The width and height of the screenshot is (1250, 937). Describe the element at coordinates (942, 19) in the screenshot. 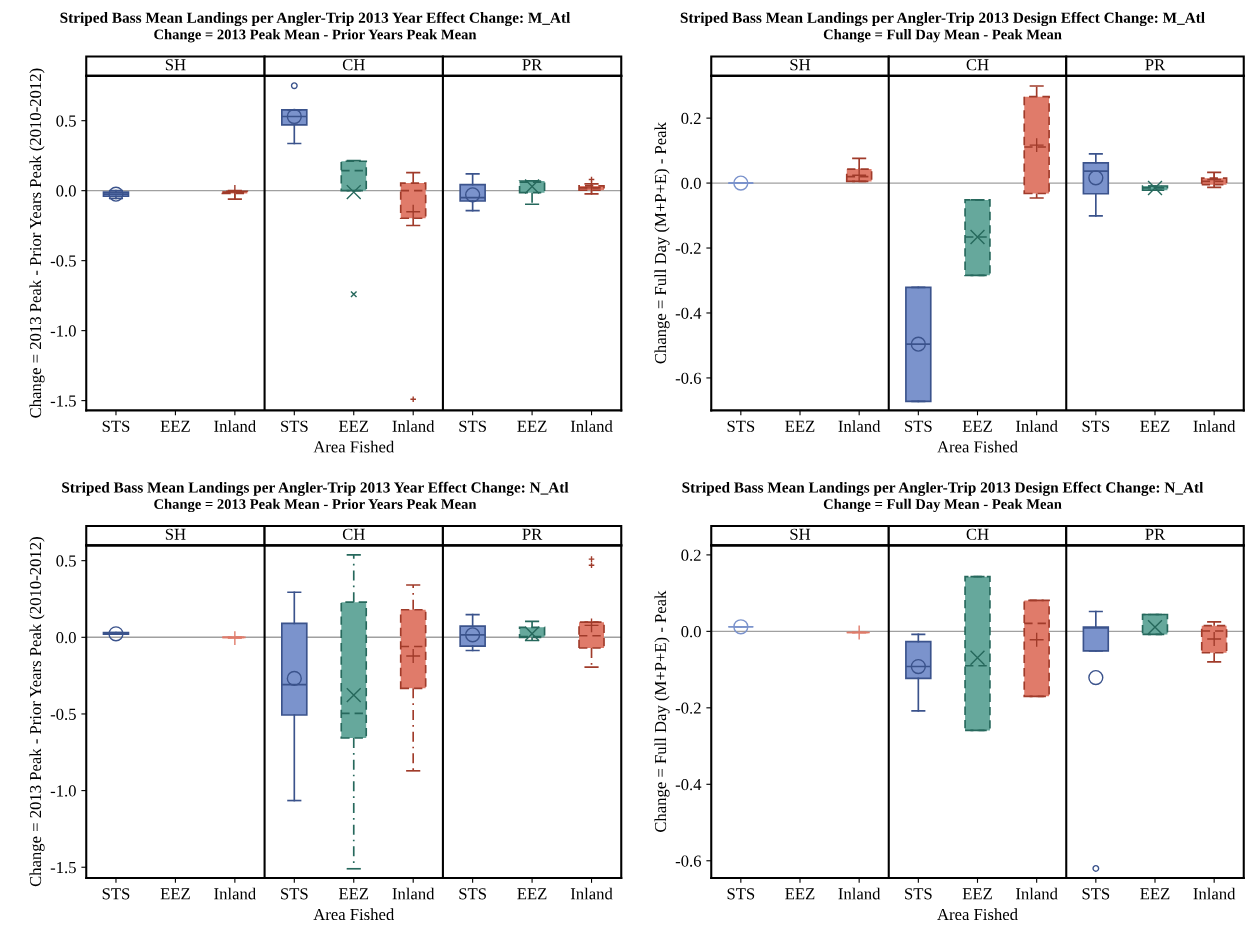

I see `chart-title: Striped Bass Mean Landings per Angler-Trip 2013 Design Effect Change: M_Atl` at that location.